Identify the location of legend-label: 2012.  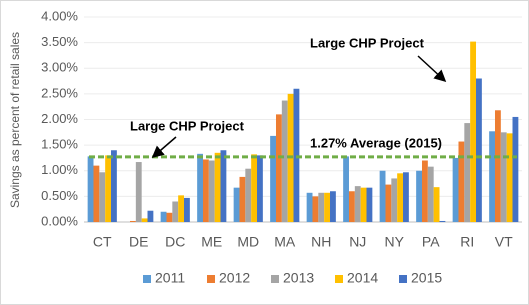
(234, 278).